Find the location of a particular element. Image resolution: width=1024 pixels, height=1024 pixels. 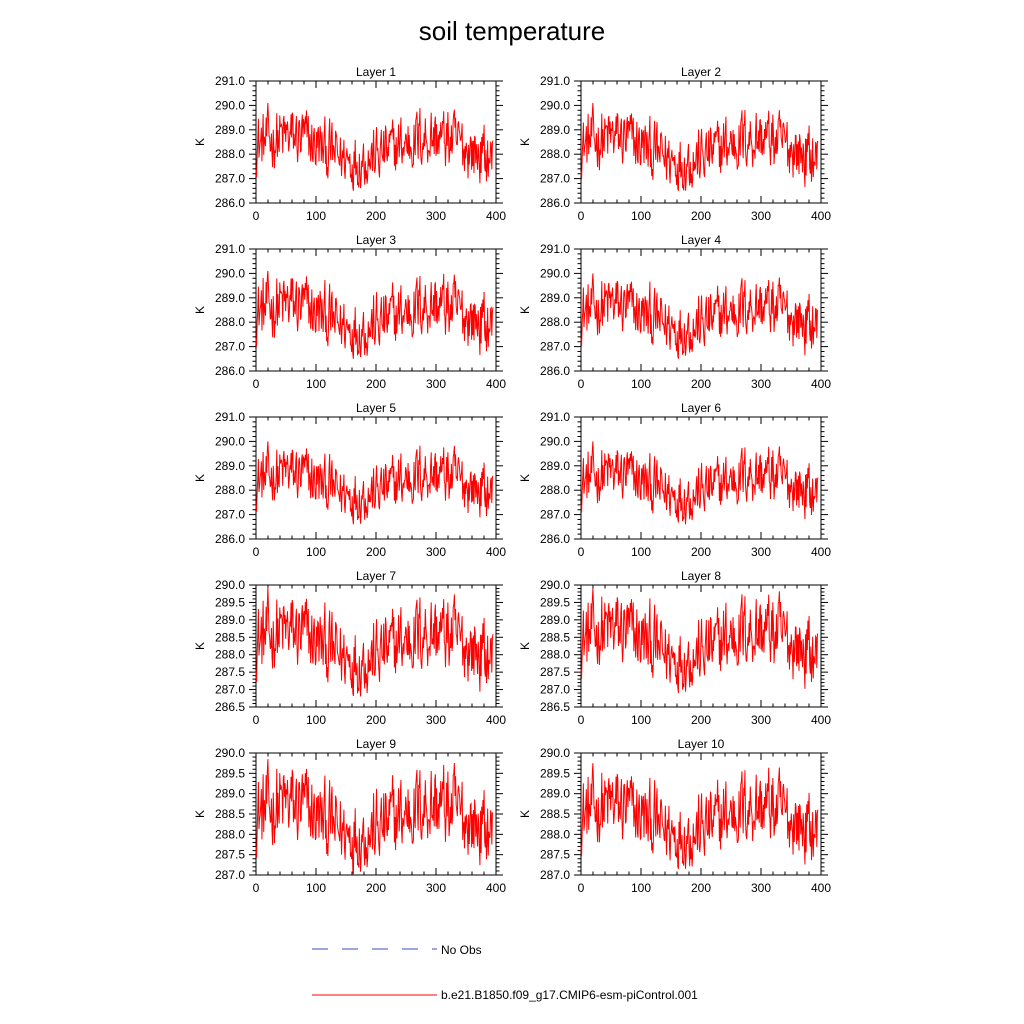

panel-title: Layer 1 is located at coordinates (376, 72).